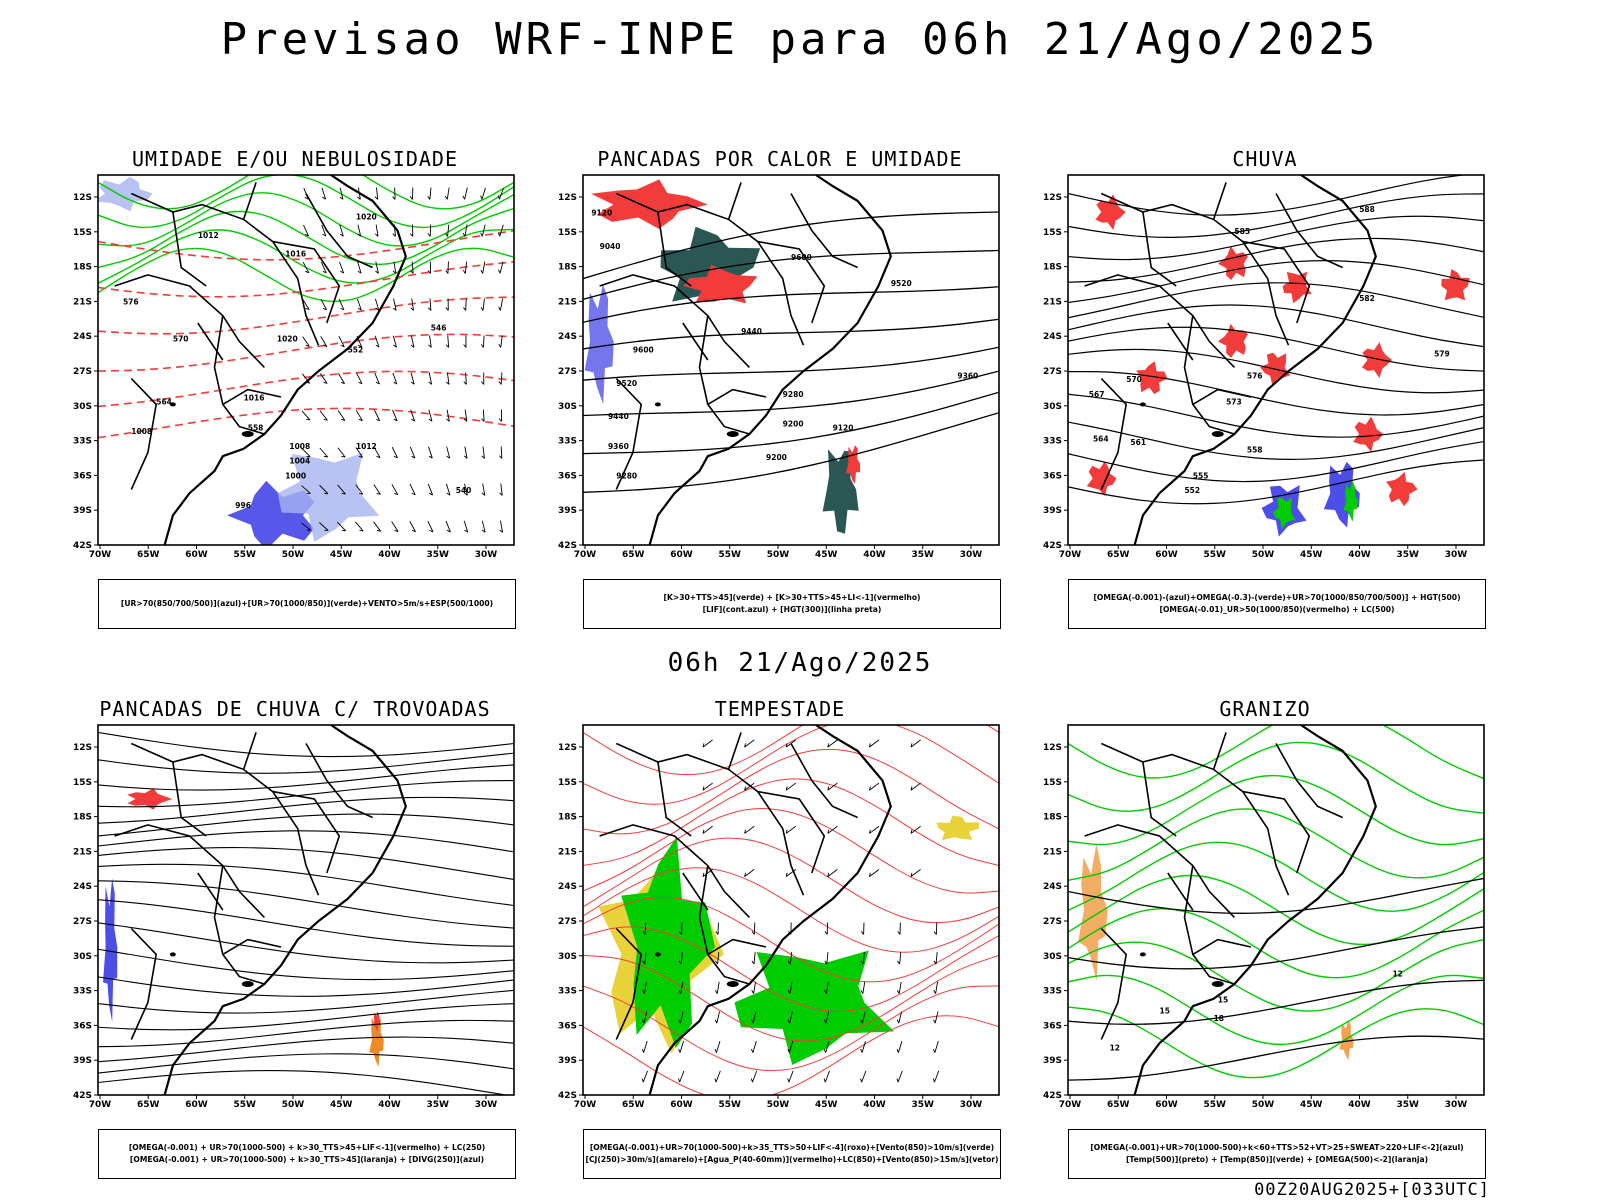  What do you see at coordinates (82, 233) in the screenshot?
I see `lat-tick-label: 15S` at bounding box center [82, 233].